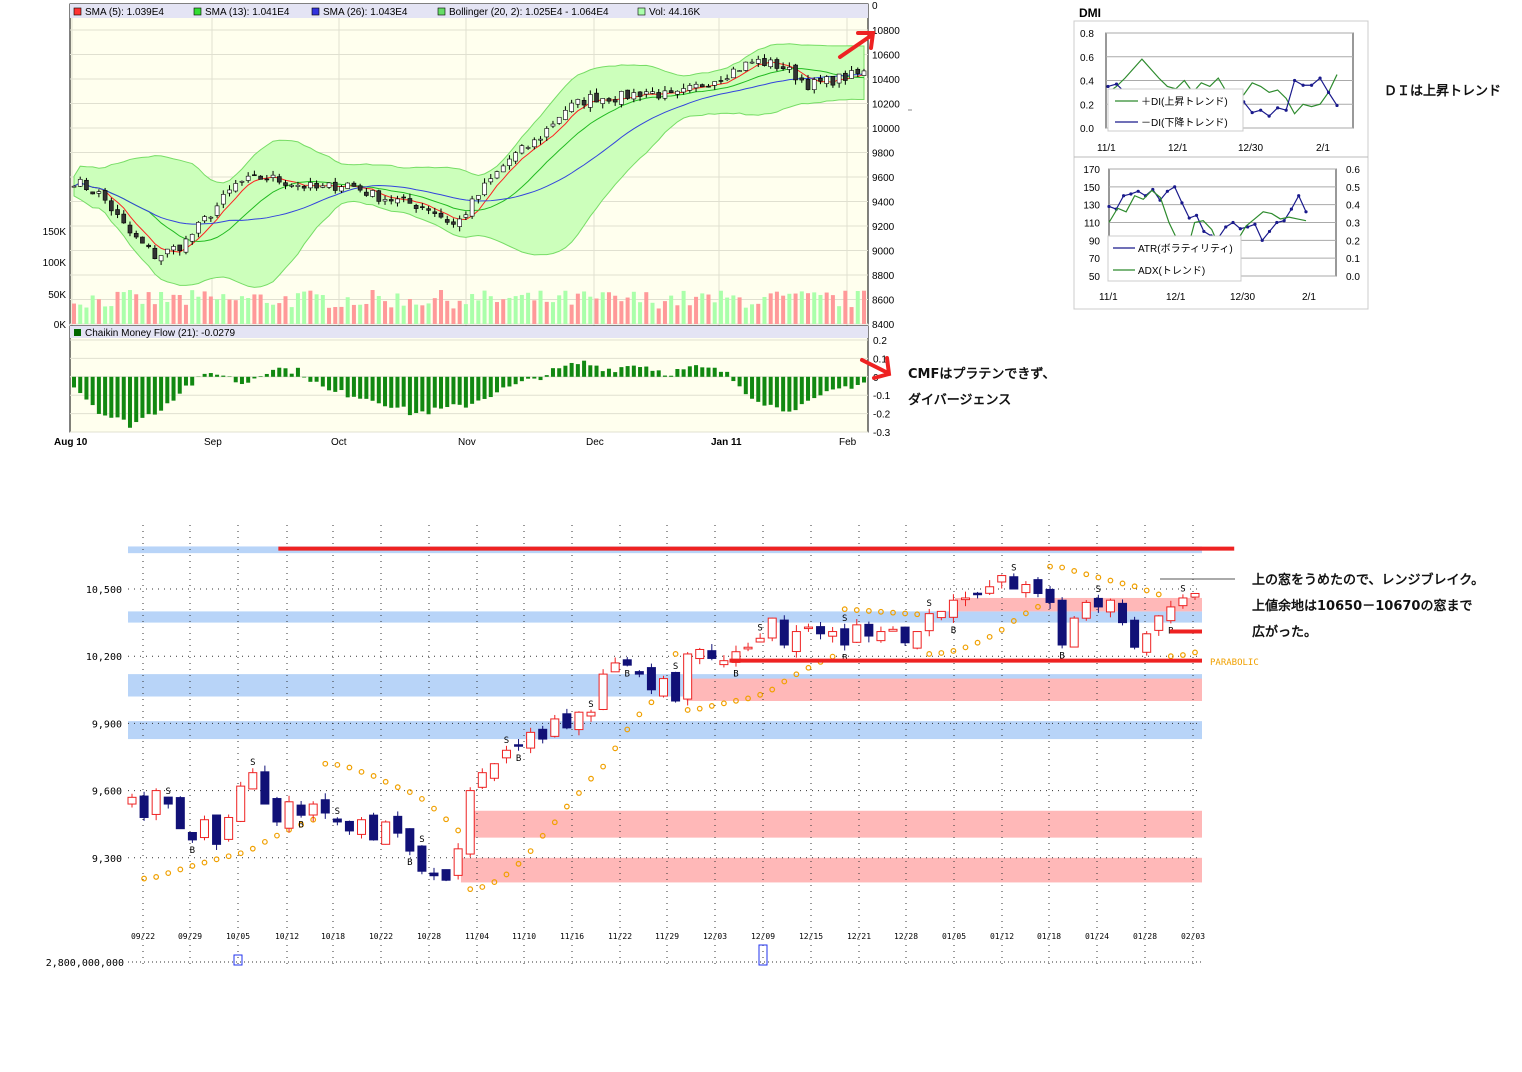 The width and height of the screenshot is (1522, 1072). What do you see at coordinates (883, 276) in the screenshot?
I see `price-tick-label: 8800` at bounding box center [883, 276].